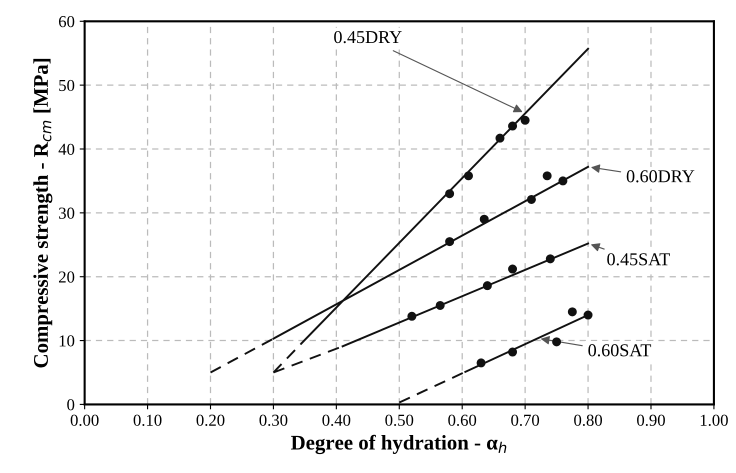 This screenshot has height=473, width=736. I want to click on x-tick-label: 0.40, so click(336, 420).